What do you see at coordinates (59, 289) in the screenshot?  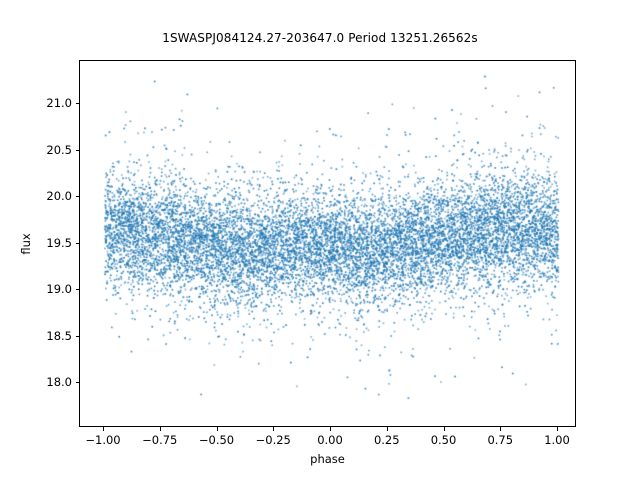 I see `y-tick-label: 19.0` at bounding box center [59, 289].